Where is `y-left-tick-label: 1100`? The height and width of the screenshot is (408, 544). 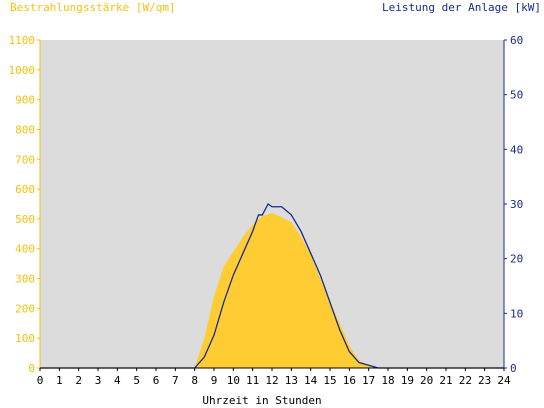
y-left-tick-label: 1100 is located at coordinates (22, 40).